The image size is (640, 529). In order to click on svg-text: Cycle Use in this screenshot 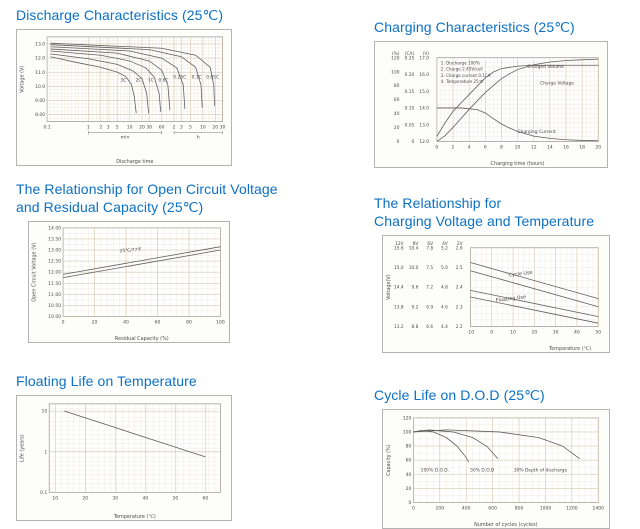, I will do `click(520, 274)`.